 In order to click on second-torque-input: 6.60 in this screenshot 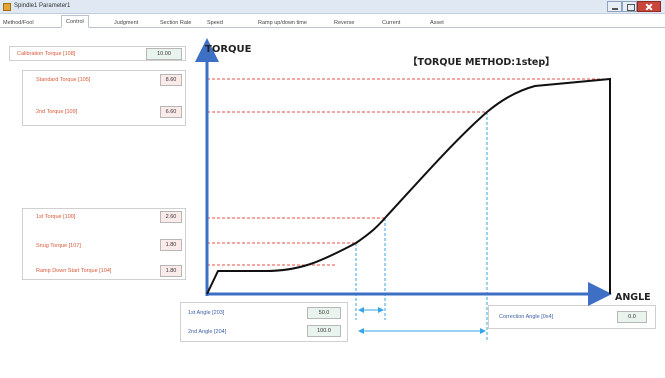, I will do `click(171, 112)`.